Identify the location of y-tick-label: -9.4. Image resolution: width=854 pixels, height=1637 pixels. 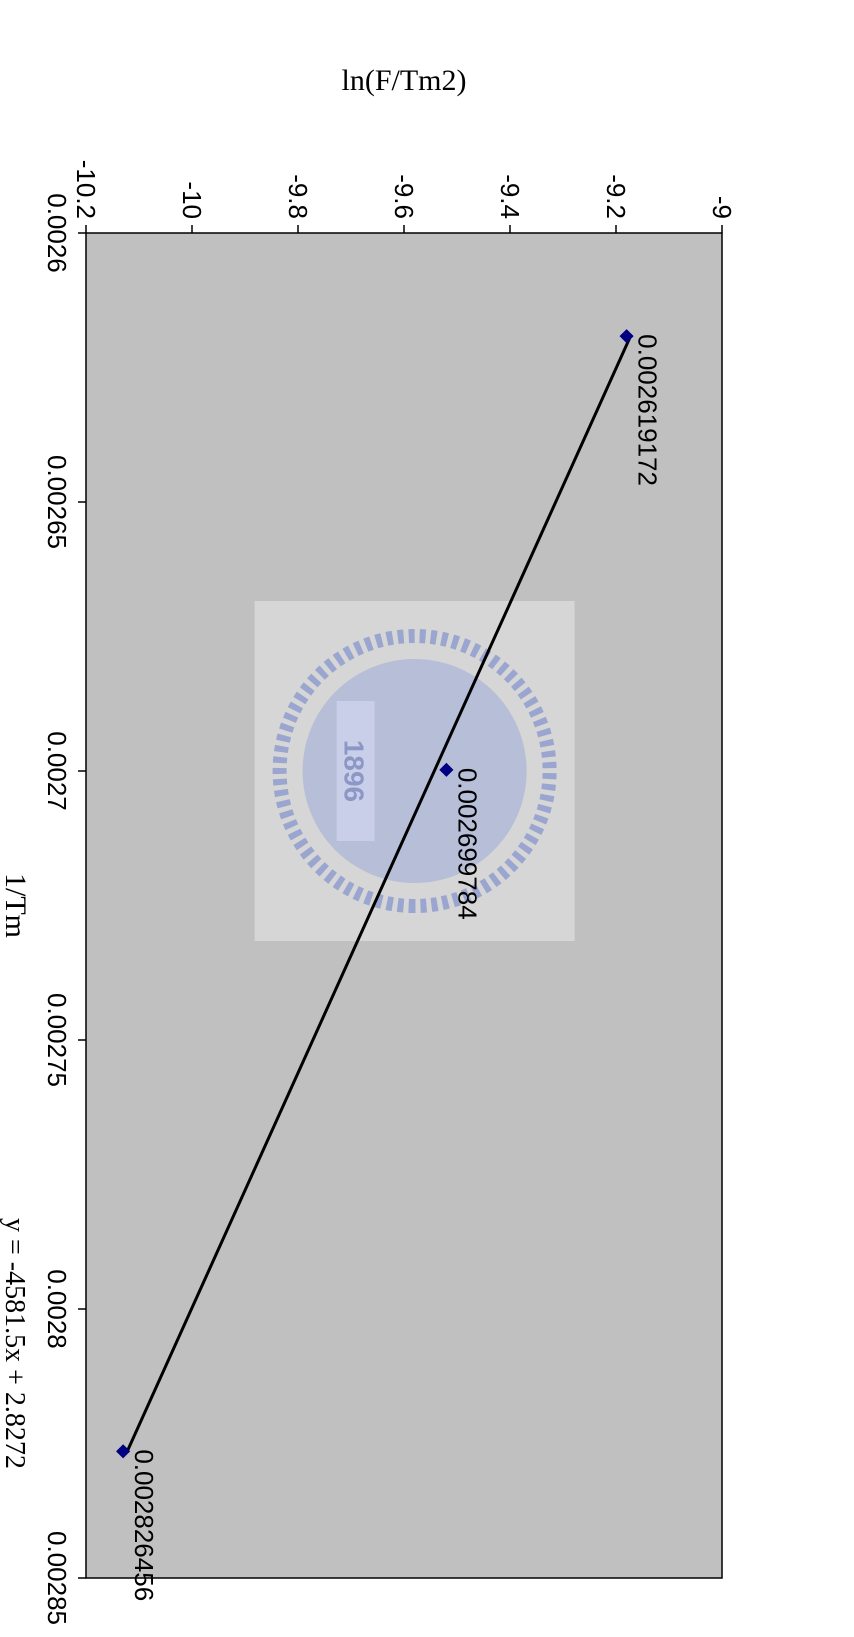
(510, 196).